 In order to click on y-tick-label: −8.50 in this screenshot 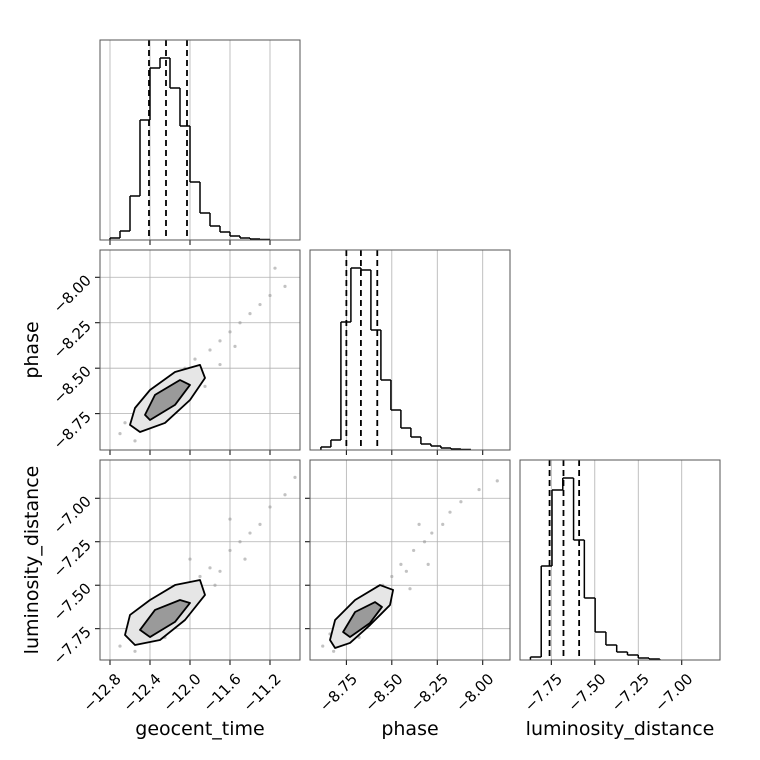, I will do `click(72, 384)`.